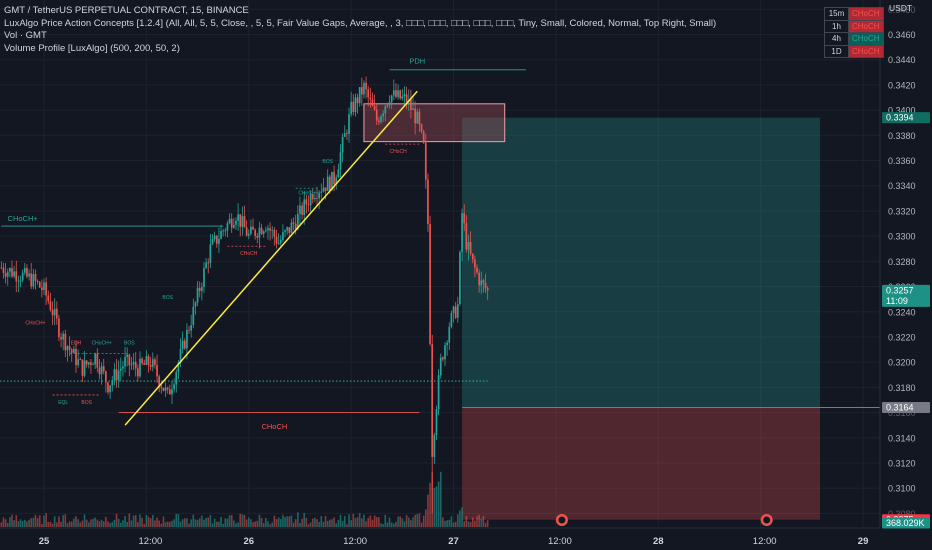 Image resolution: width=932 pixels, height=550 pixels. What do you see at coordinates (854, 39) in the screenshot?
I see `table-row: 4h CHoCH` at bounding box center [854, 39].